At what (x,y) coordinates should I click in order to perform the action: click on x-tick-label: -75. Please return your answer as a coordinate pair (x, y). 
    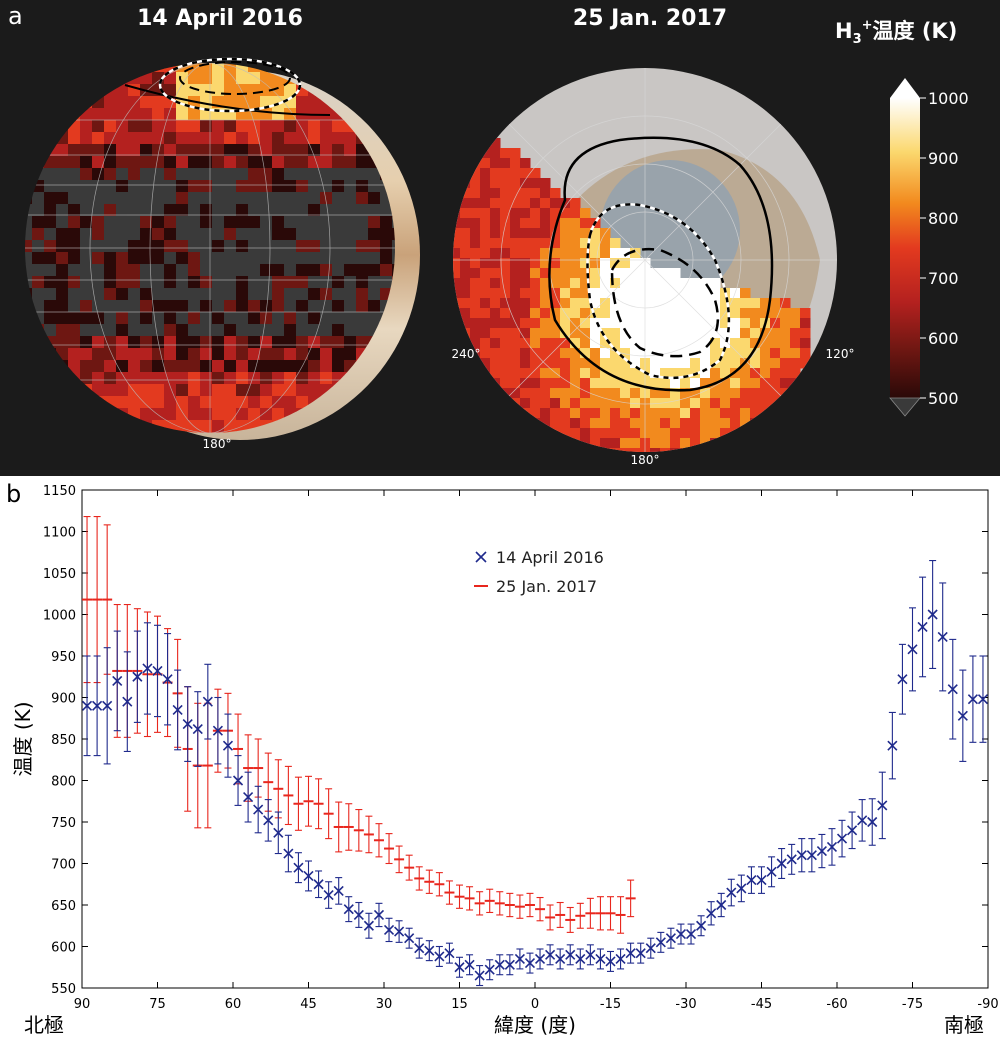
    Looking at the image, I should click on (912, 1004).